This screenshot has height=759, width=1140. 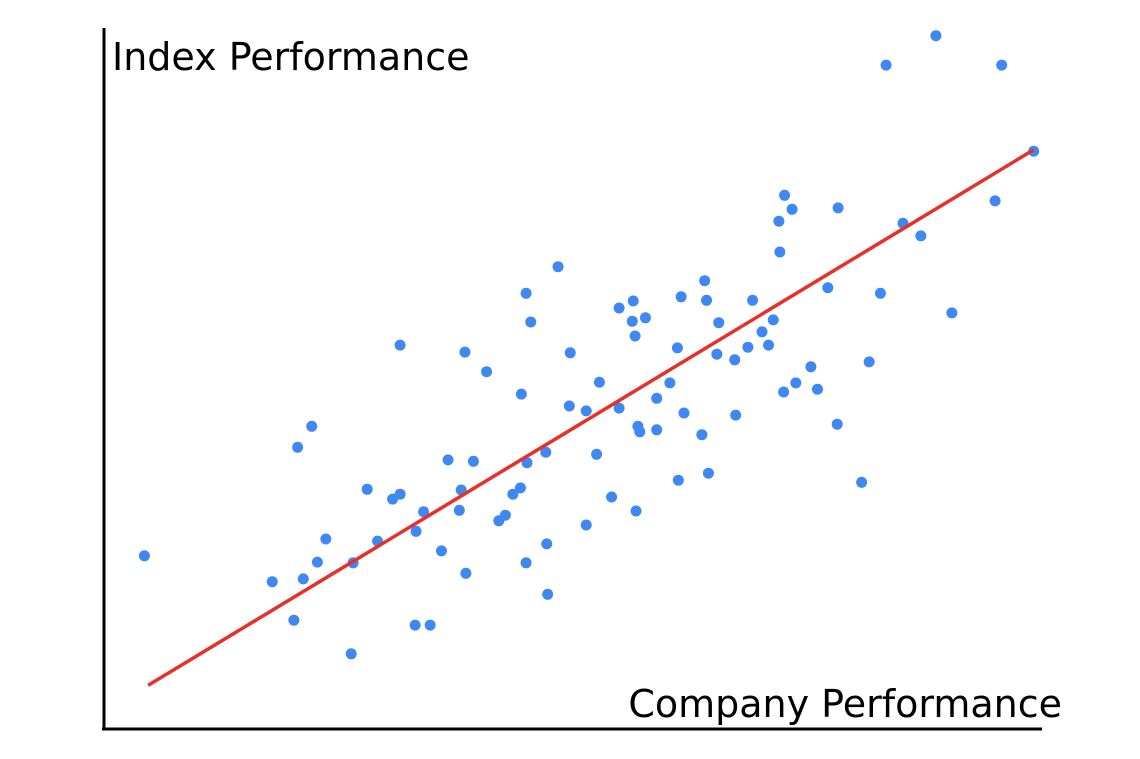 What do you see at coordinates (845, 704) in the screenshot?
I see `x-axis-label: Company Performance` at bounding box center [845, 704].